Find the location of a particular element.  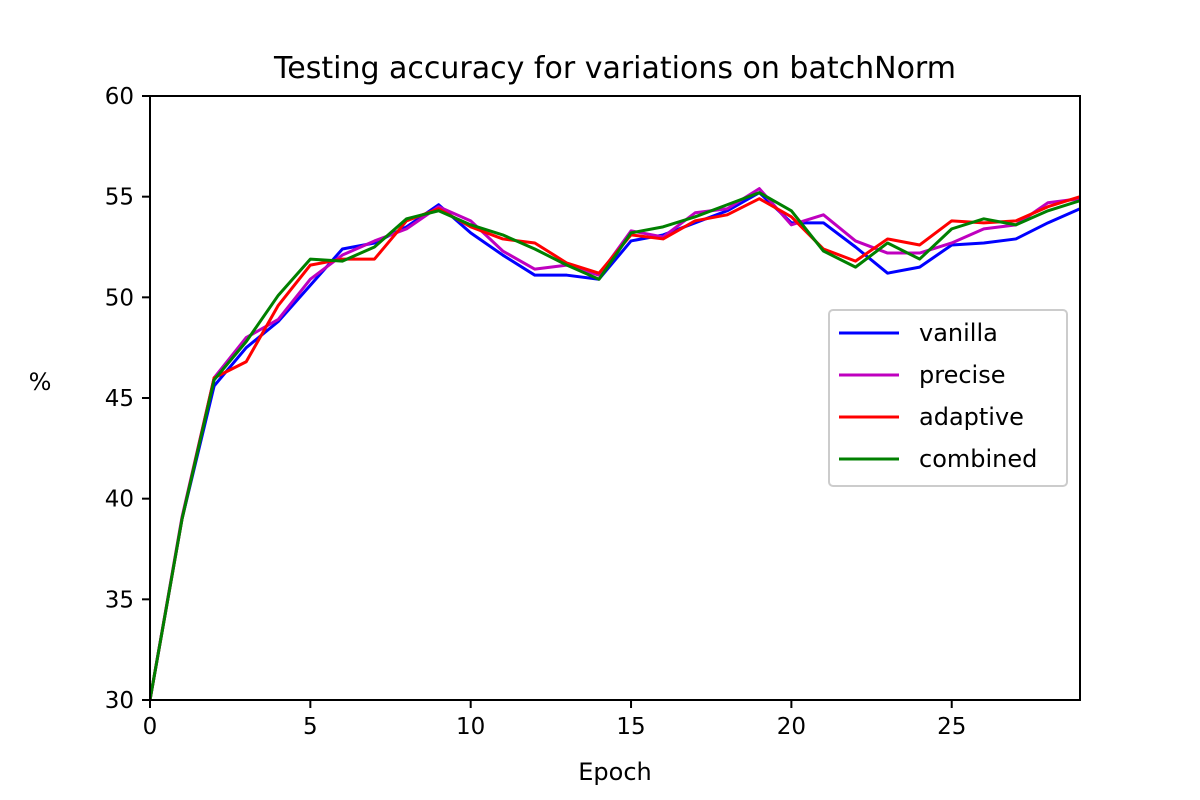

x-tick-label: 25 is located at coordinates (951, 727).